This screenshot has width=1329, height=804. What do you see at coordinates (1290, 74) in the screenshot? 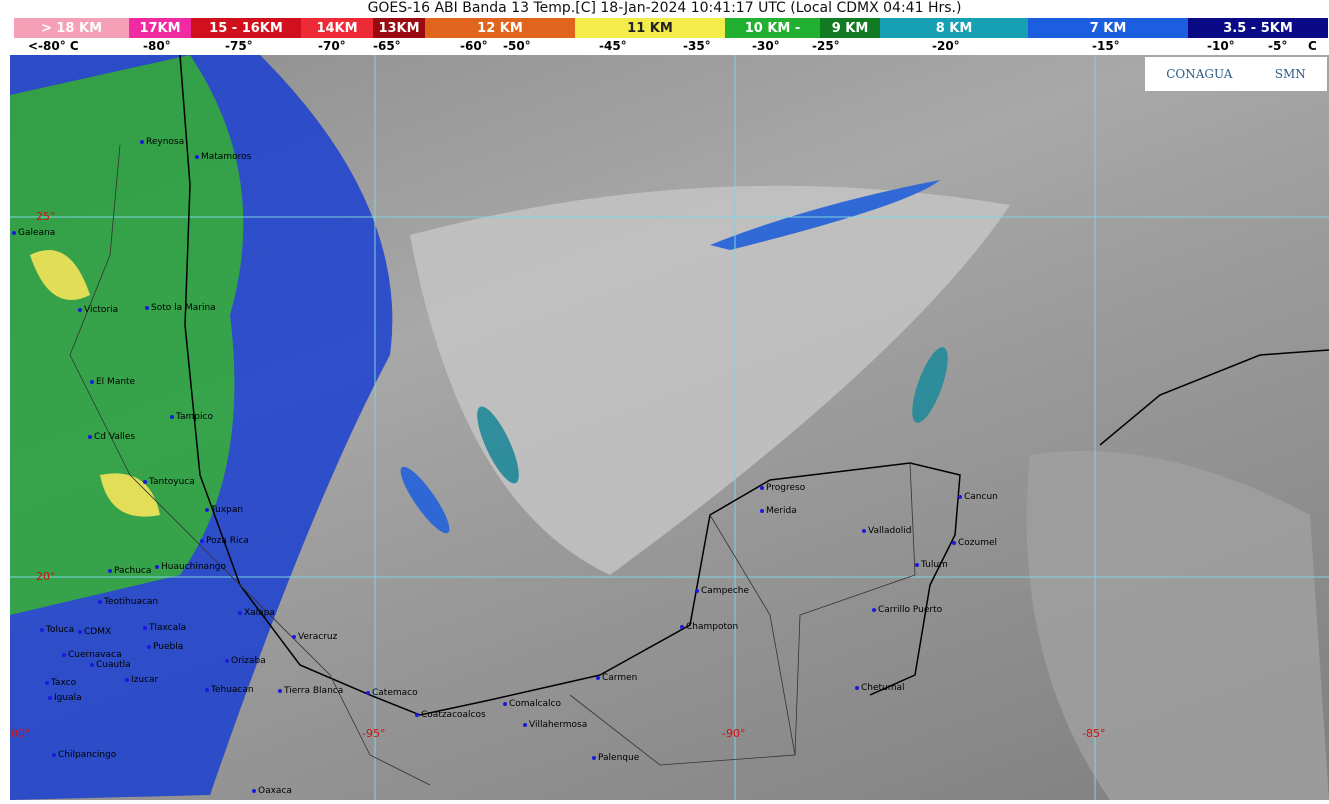
I see `smn-logo: SMN` at bounding box center [1290, 74].